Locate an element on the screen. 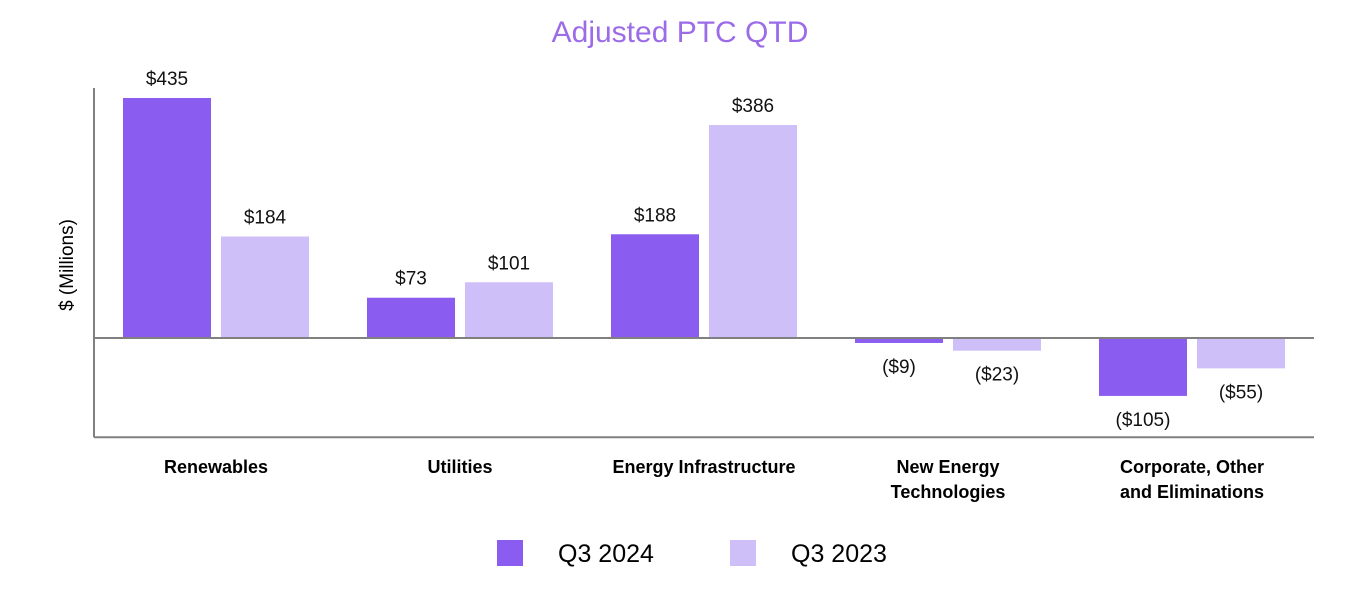 This screenshot has height=600, width=1364. legend-label: Q3 2024 is located at coordinates (606, 554).